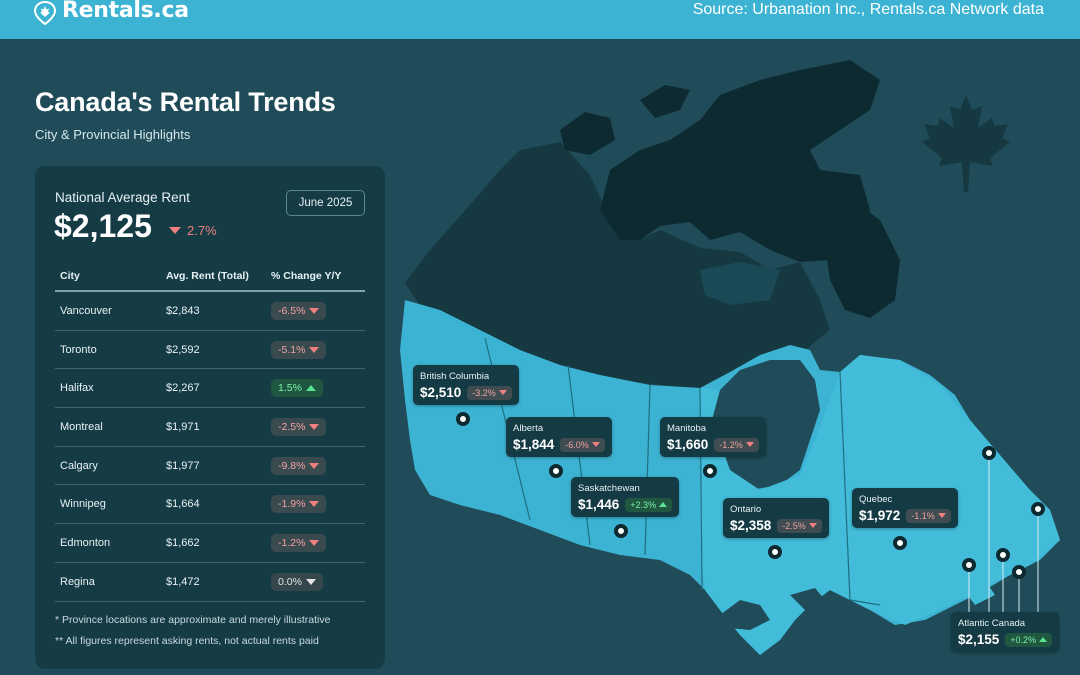 This screenshot has height=675, width=1080. Describe the element at coordinates (534, 444) in the screenshot. I see `province-price: $1,844` at that location.